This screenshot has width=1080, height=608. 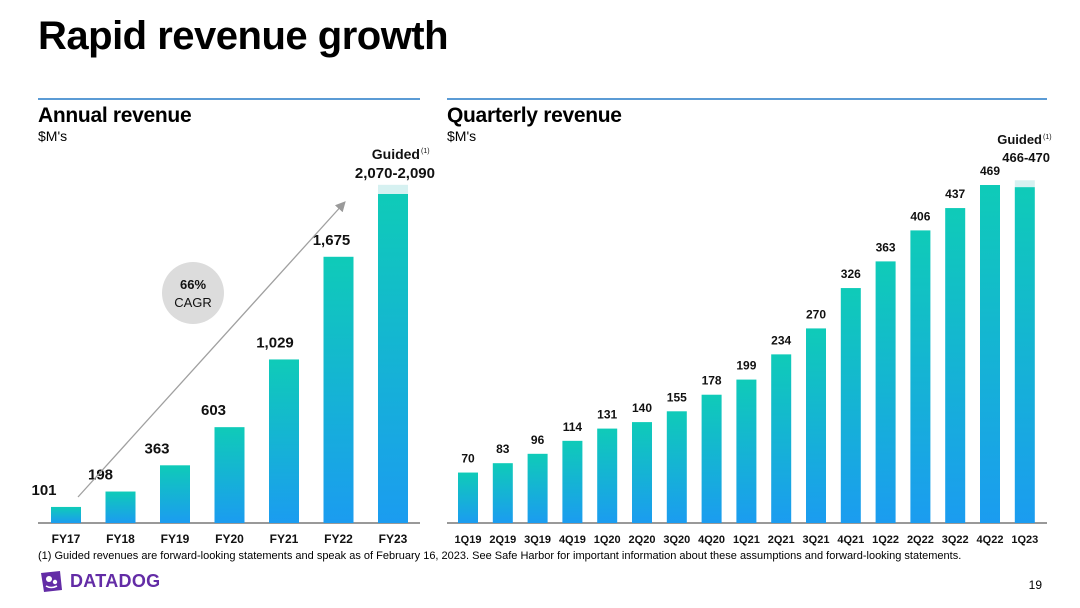 I want to click on annual-bar-FY22, so click(x=338, y=389).